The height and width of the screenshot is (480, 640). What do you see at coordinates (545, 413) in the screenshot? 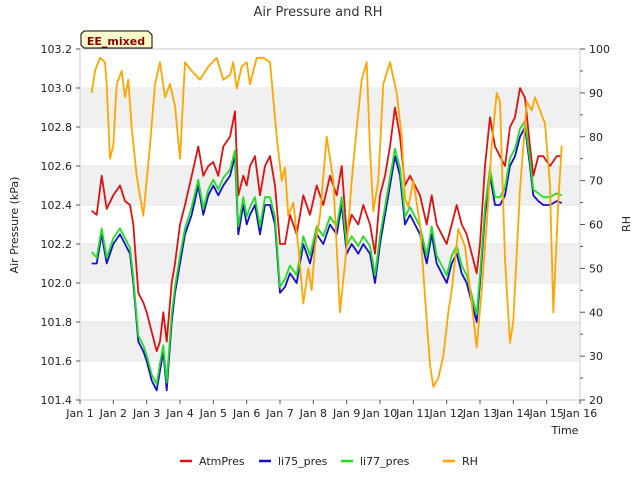
I see `x-tick-label: Jan 15` at bounding box center [545, 413].